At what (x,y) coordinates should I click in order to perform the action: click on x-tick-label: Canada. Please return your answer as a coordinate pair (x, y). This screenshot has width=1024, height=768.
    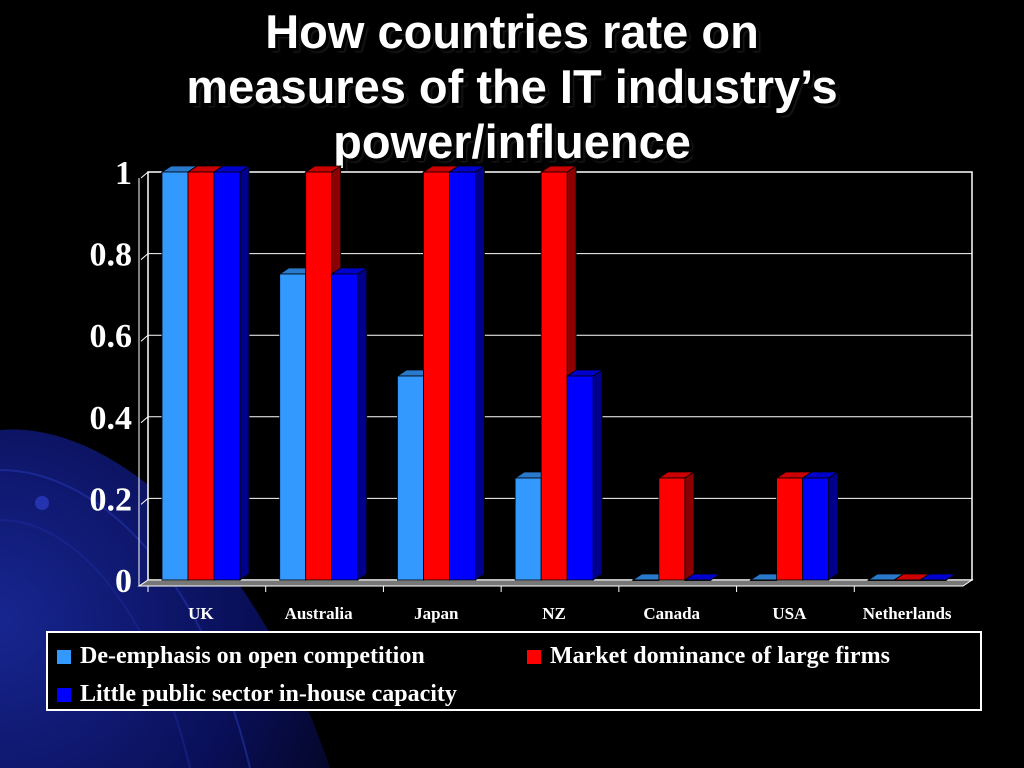
    Looking at the image, I should click on (671, 613).